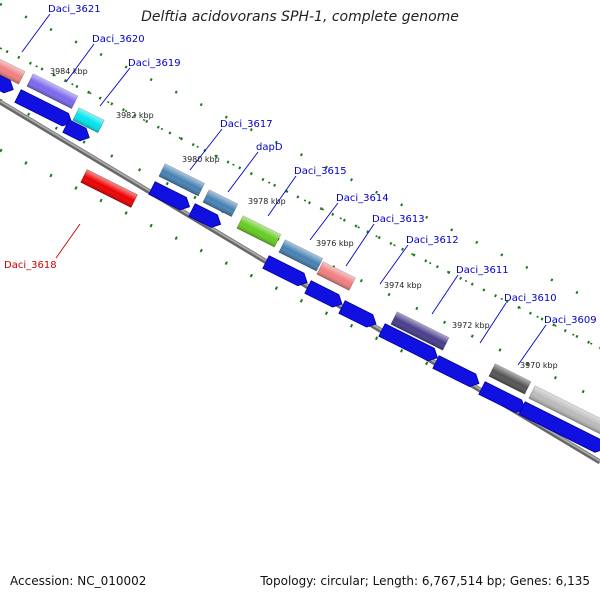  I want to click on scale-tick-label: 3984 kbp, so click(69, 71).